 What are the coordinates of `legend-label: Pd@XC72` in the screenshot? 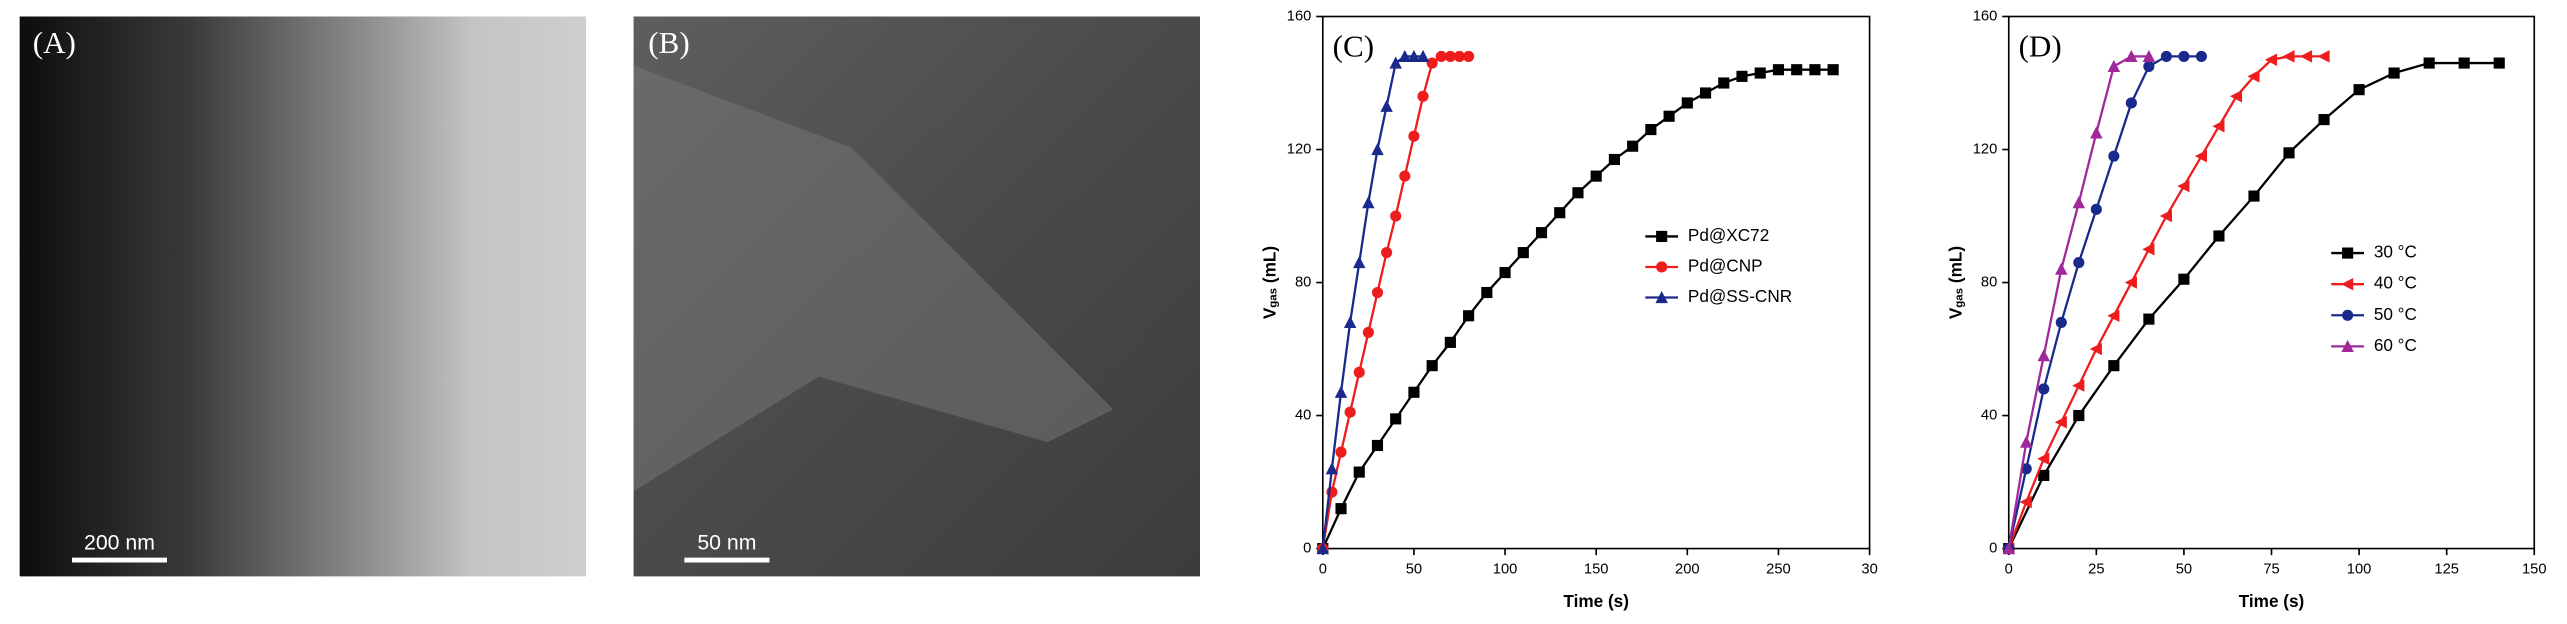 It's located at (1728, 235).